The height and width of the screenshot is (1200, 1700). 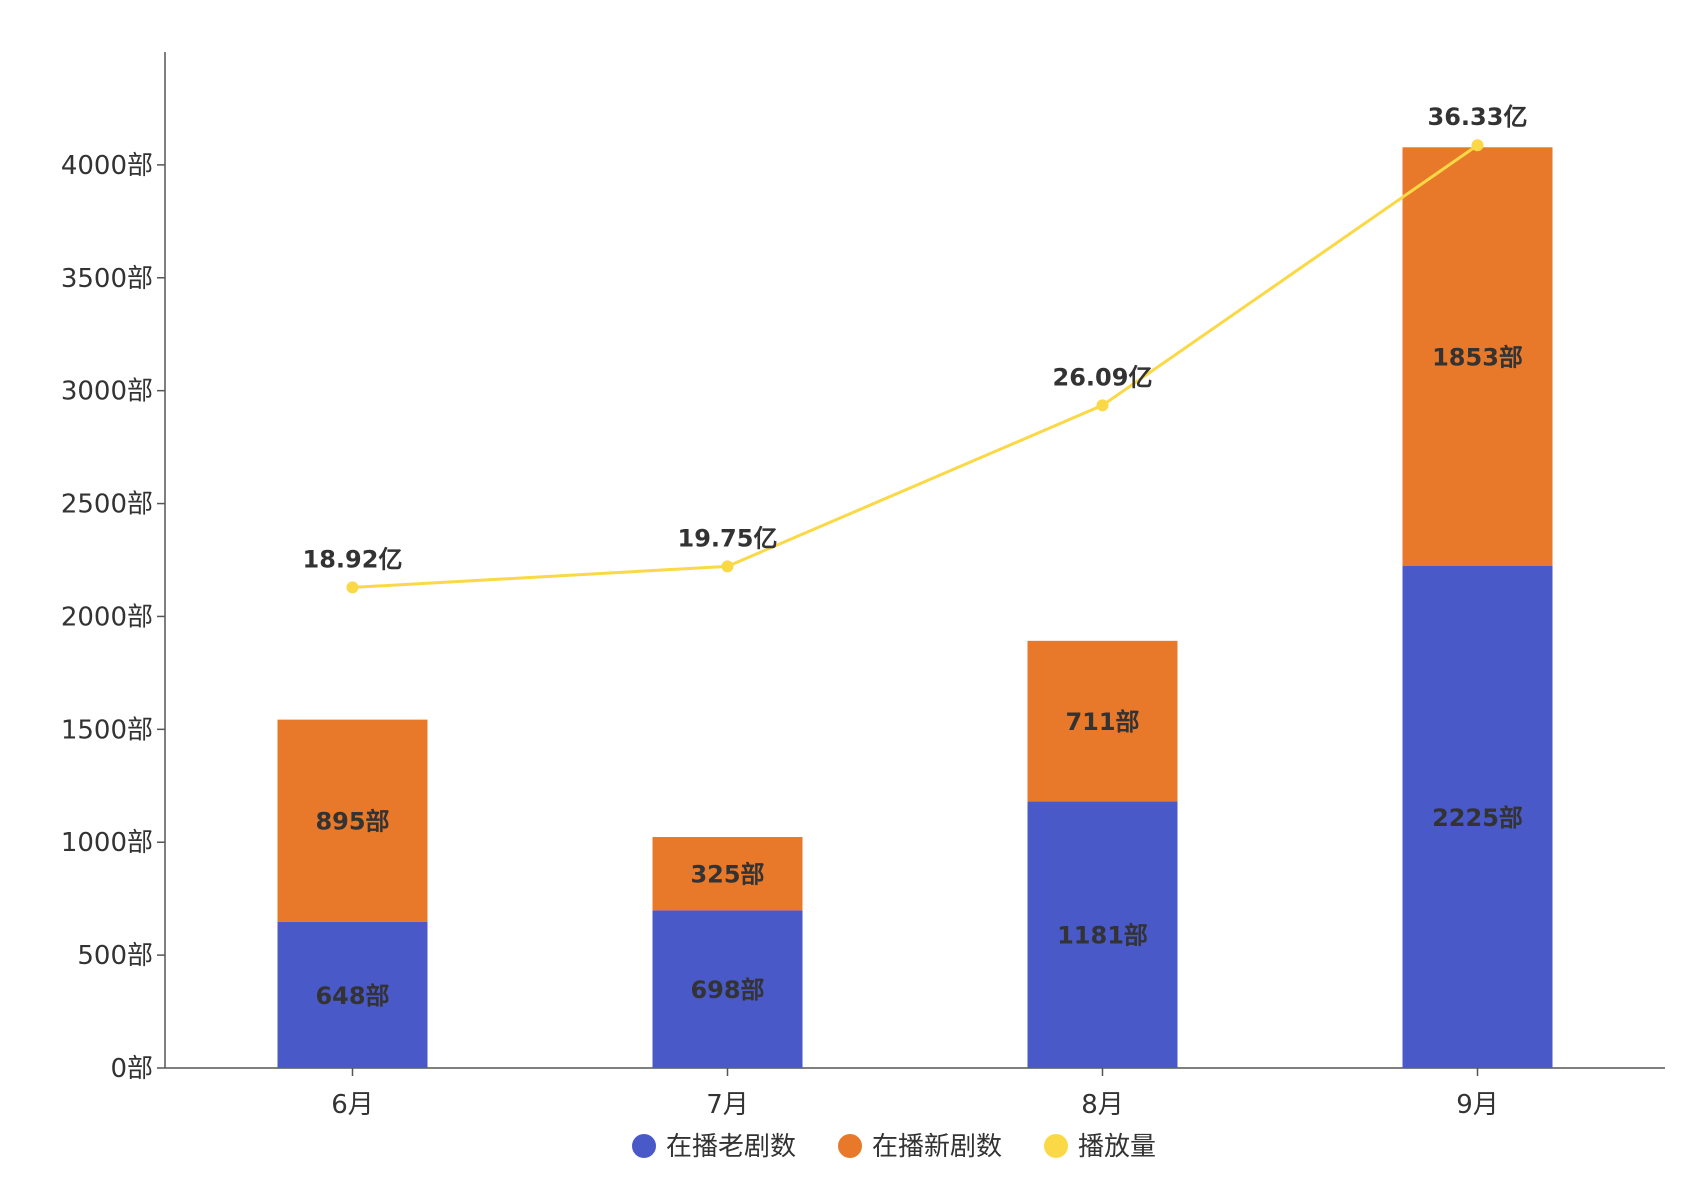 What do you see at coordinates (352, 1105) in the screenshot?
I see `x-tick-label: 6月` at bounding box center [352, 1105].